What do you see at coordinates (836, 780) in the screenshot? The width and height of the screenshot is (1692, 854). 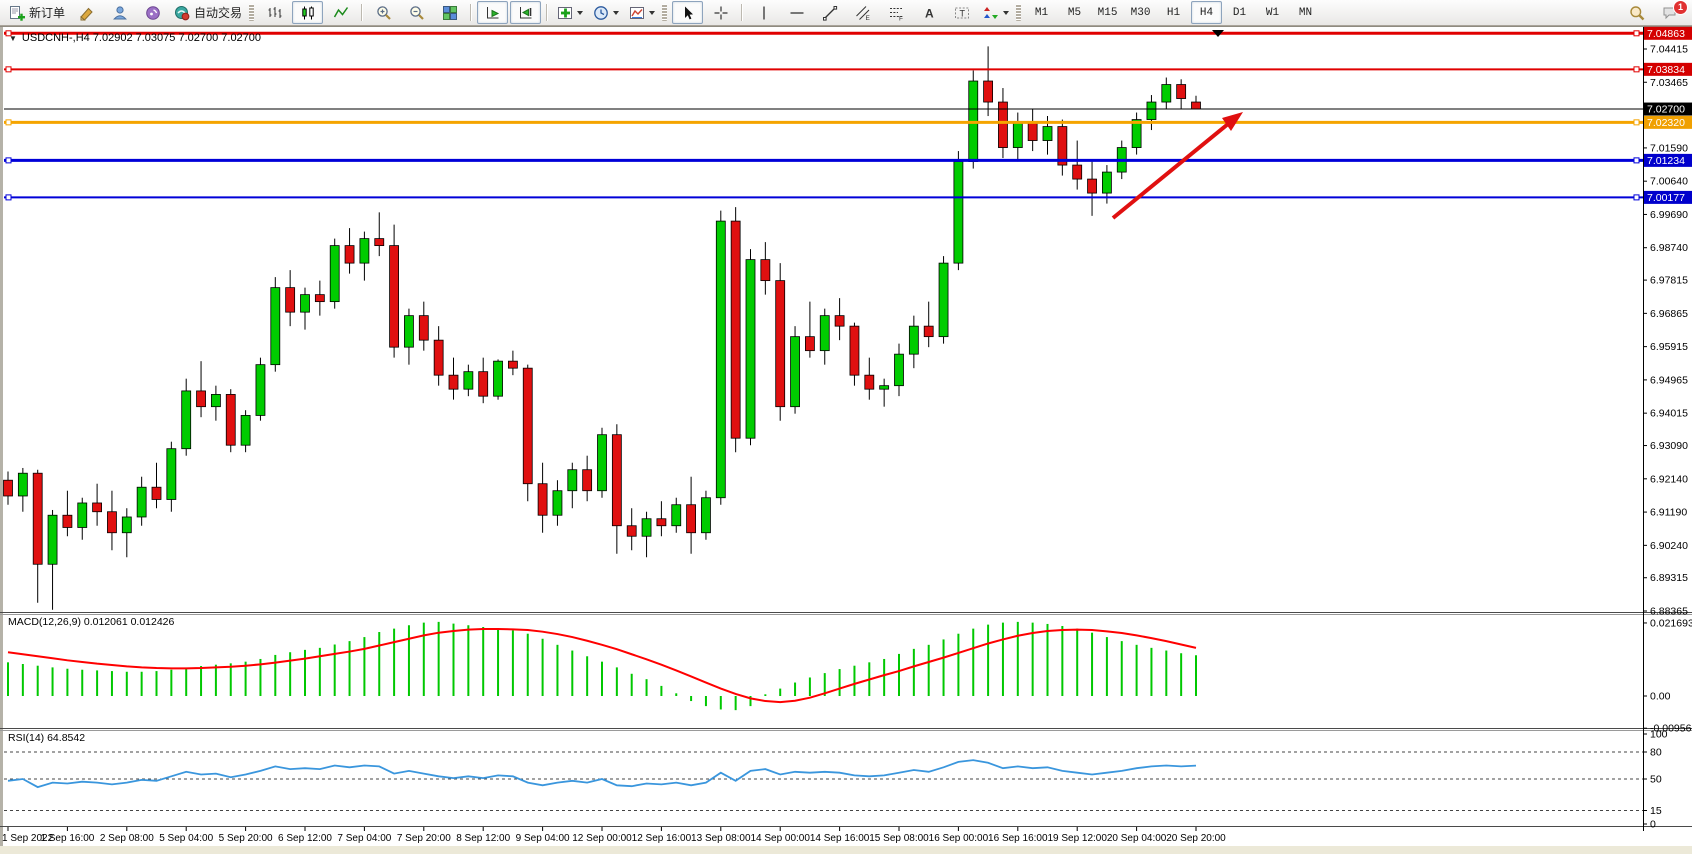 I see `rsi-panel: 100 80 50 15 0` at bounding box center [836, 780].